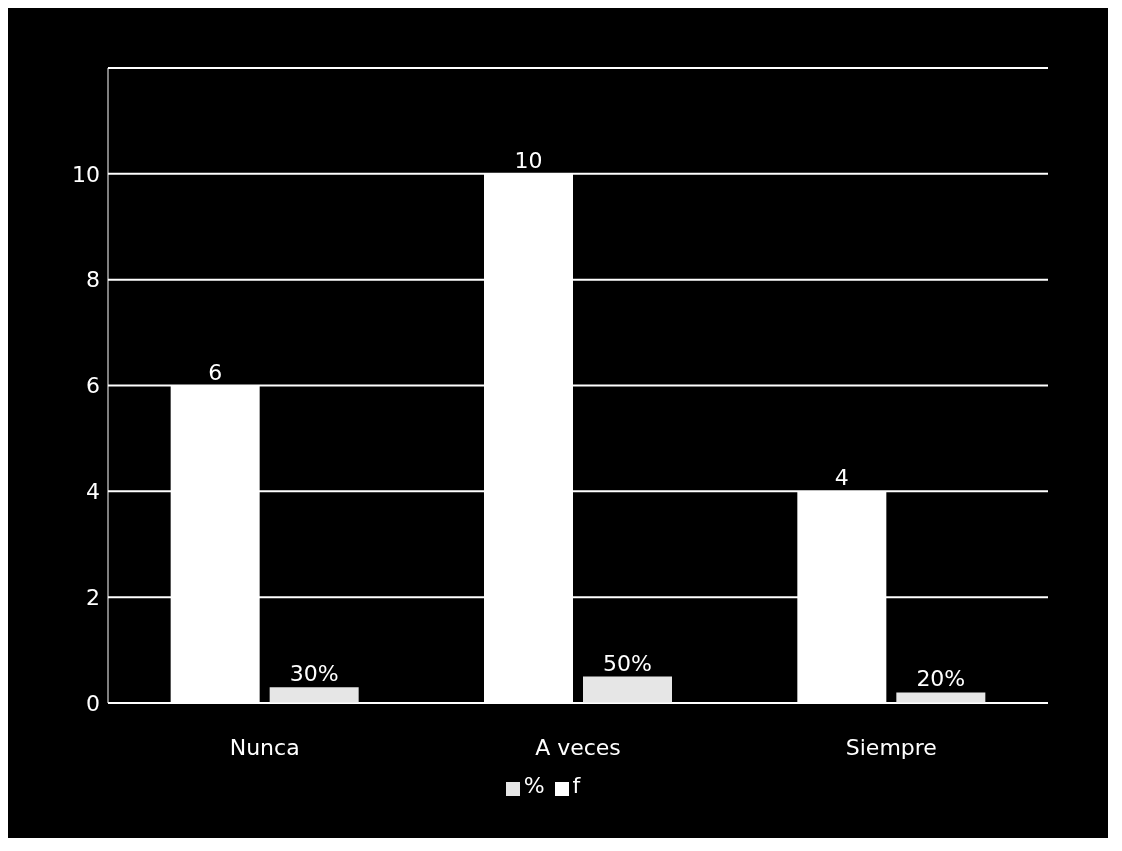 The width and height of the screenshot is (1122, 851). What do you see at coordinates (215, 372) in the screenshot?
I see `data-label: 6` at bounding box center [215, 372].